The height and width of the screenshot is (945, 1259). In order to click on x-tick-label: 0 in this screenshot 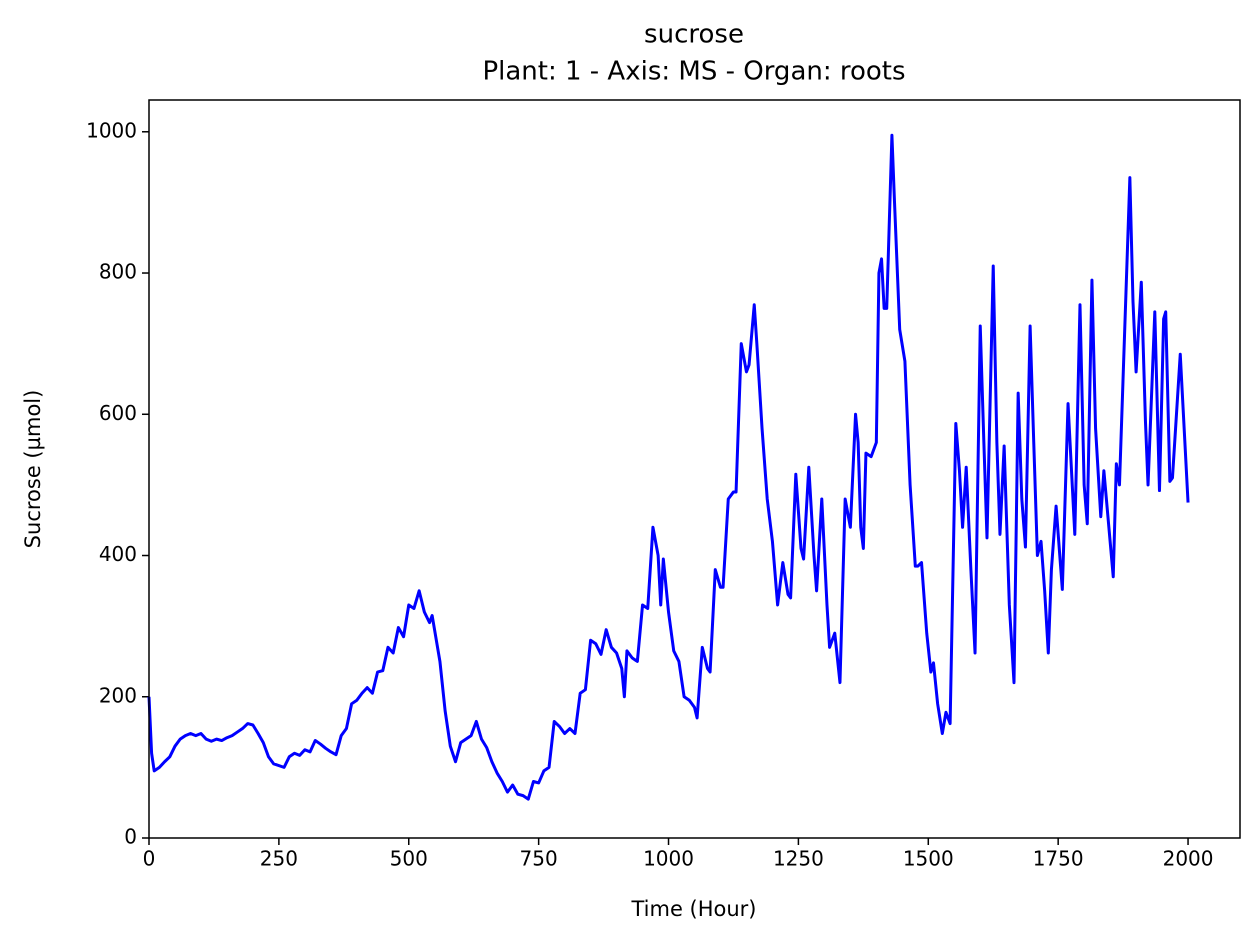, I will do `click(149, 859)`.